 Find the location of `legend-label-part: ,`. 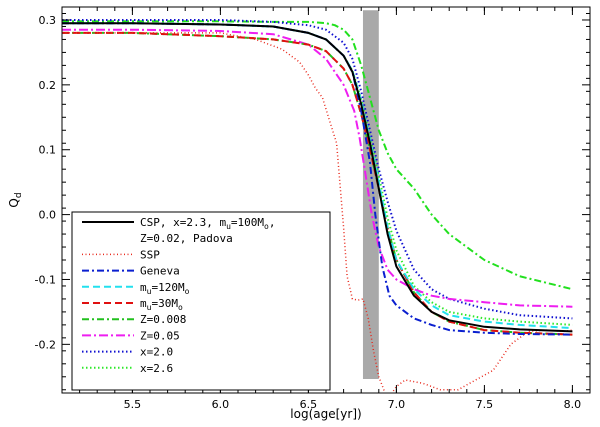

legend-label-part: , is located at coordinates (272, 222).